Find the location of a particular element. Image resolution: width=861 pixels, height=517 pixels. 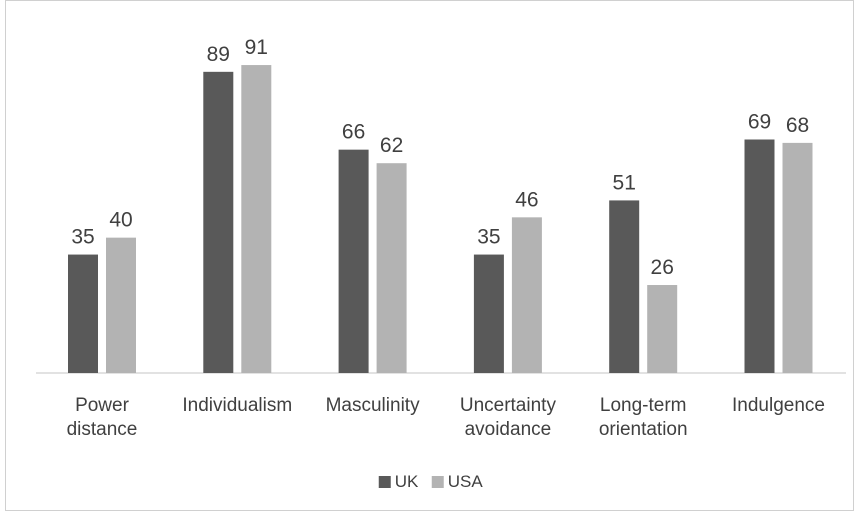

data-label-usa: 68 is located at coordinates (797, 125).